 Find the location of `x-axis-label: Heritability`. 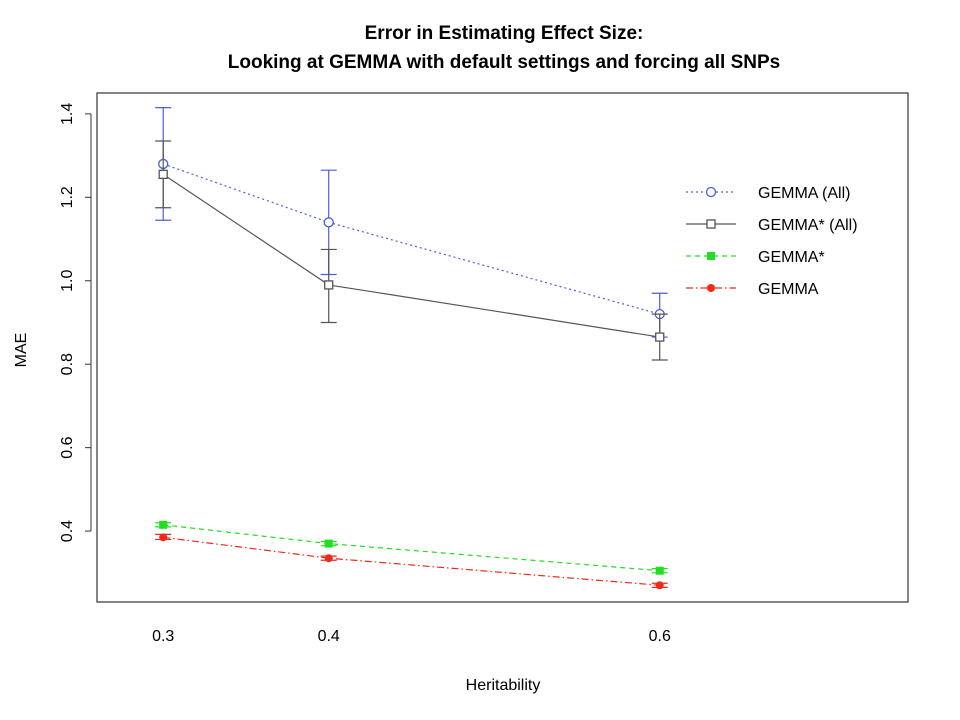

x-axis-label: Heritability is located at coordinates (503, 685).